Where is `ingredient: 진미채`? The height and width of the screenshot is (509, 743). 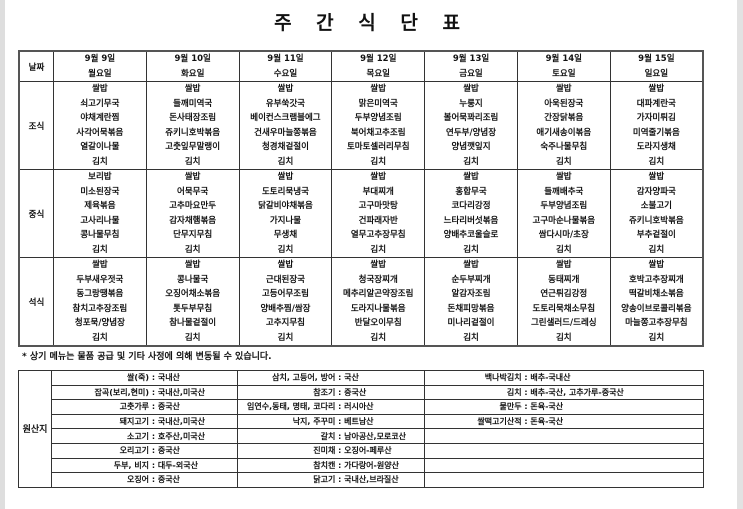 ingredient: 진미채 is located at coordinates (324, 451).